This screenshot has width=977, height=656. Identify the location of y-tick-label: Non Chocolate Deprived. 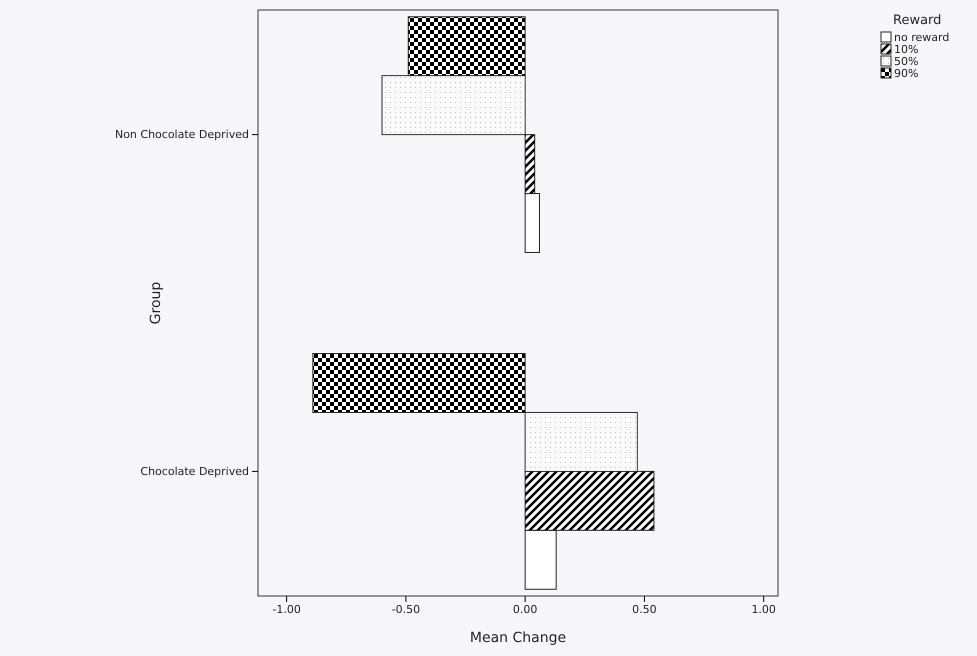
(181, 135).